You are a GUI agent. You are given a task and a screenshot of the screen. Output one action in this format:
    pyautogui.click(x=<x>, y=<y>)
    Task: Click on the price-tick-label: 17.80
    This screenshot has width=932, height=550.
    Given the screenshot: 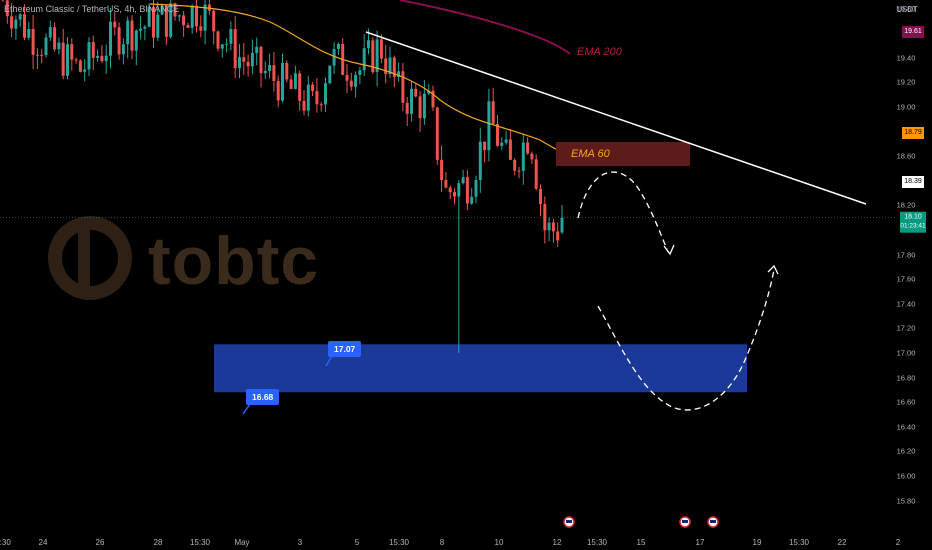 What is the action you would take?
    pyautogui.click(x=906, y=254)
    